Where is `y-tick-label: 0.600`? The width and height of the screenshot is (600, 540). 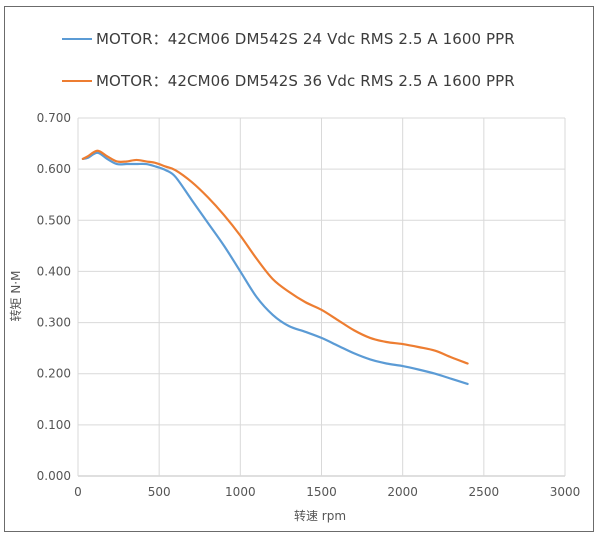
y-tick-label: 0.600 is located at coordinates (54, 169).